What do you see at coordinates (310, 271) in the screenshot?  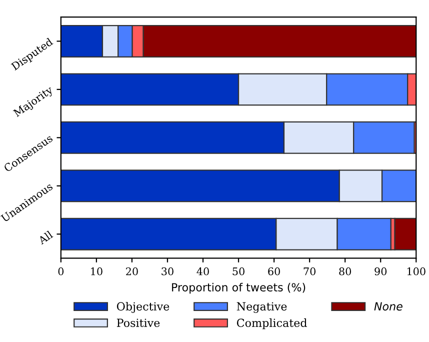 I see `x-tick-label: 70` at bounding box center [310, 271].